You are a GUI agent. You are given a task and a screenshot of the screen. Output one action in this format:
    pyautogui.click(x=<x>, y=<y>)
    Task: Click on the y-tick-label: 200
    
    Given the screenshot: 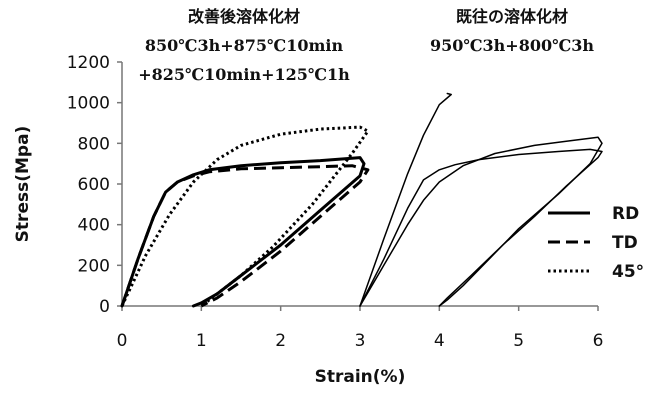 What is the action you would take?
    pyautogui.click(x=94, y=266)
    